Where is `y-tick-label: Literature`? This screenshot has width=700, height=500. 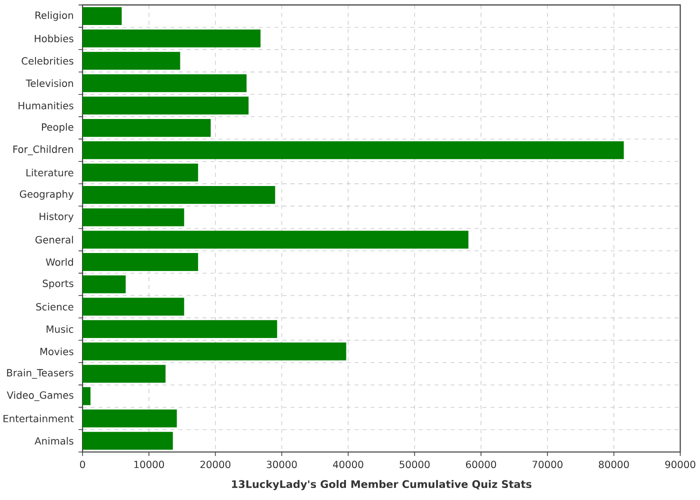
y-tick-label: Literature is located at coordinates (50, 172).